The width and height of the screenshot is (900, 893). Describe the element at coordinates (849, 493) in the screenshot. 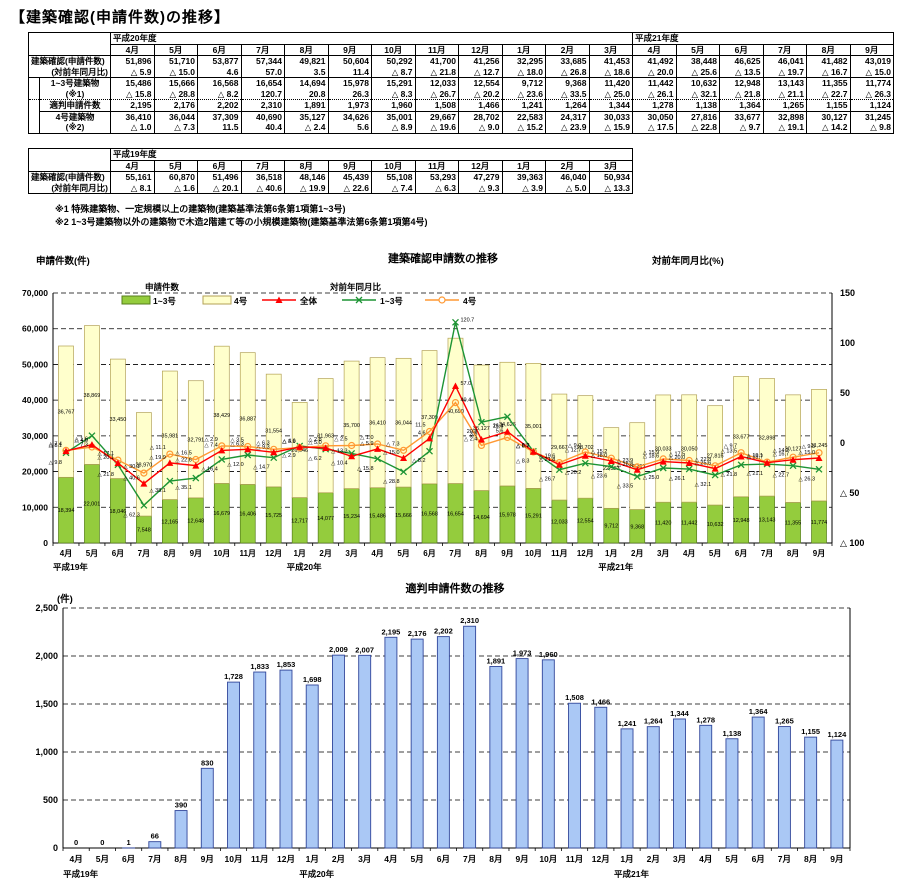

I see `svg-text: △ 50` at that location.